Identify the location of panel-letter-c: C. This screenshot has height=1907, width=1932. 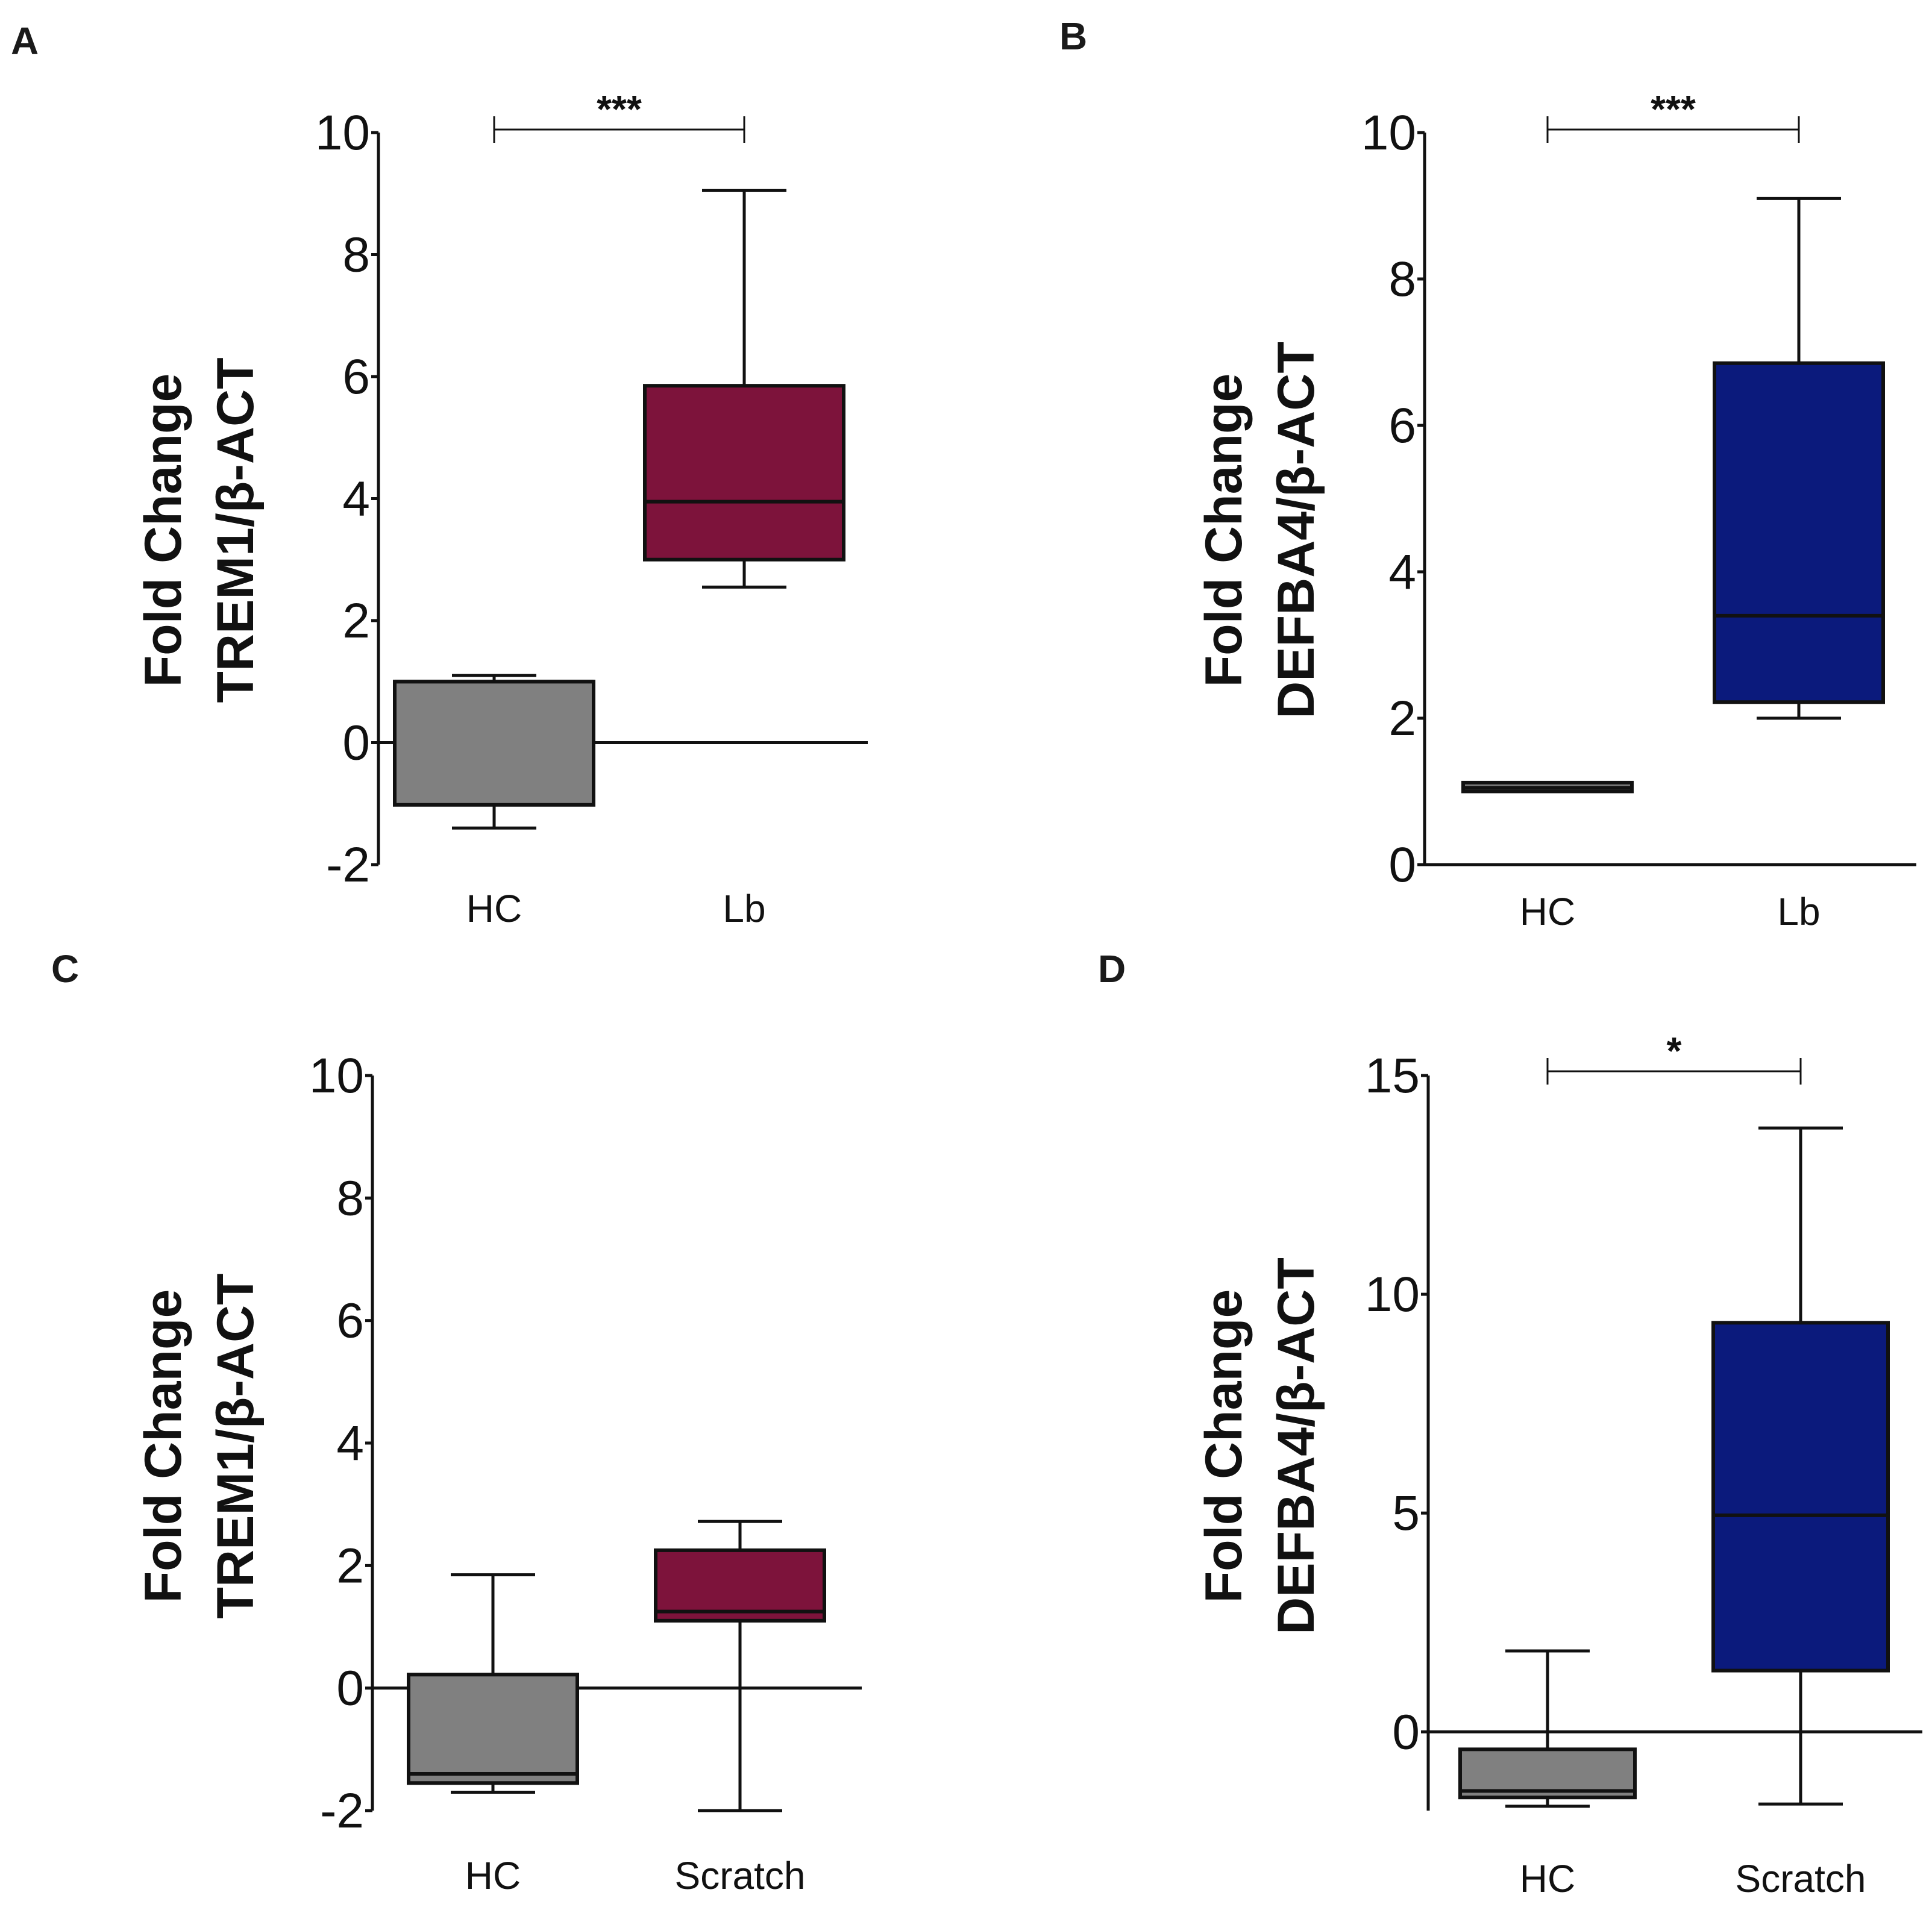
(65, 969).